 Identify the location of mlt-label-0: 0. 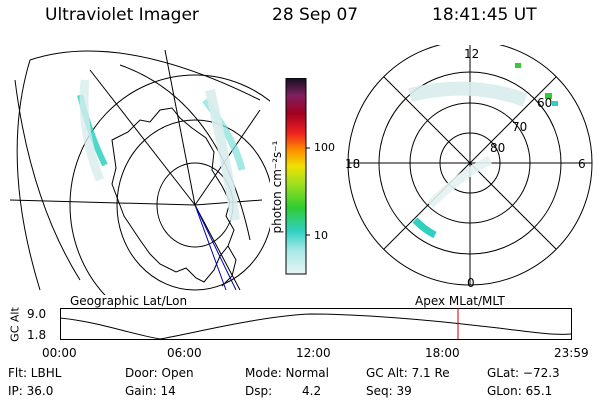
(471, 283).